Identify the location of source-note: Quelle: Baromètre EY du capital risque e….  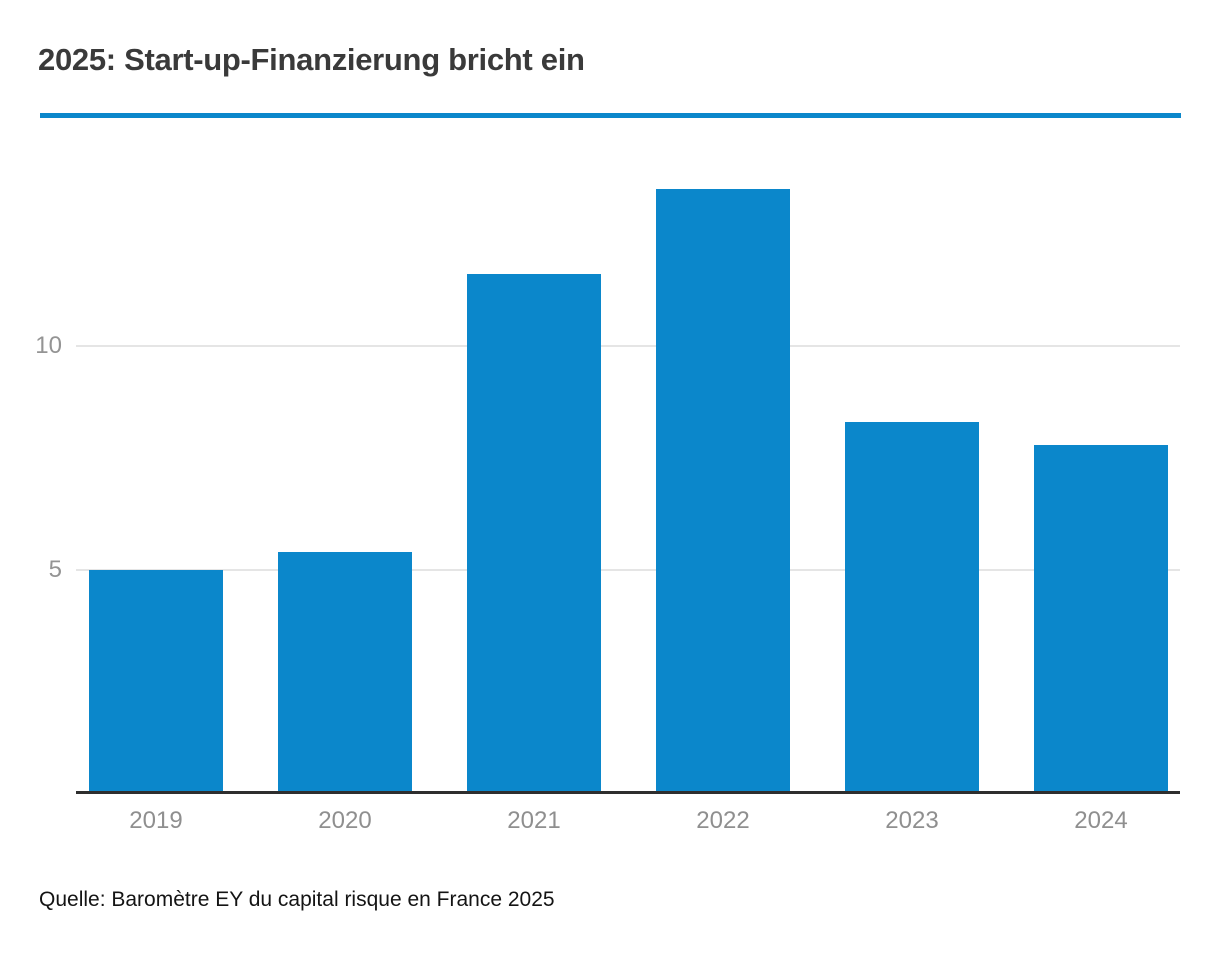
(297, 899).